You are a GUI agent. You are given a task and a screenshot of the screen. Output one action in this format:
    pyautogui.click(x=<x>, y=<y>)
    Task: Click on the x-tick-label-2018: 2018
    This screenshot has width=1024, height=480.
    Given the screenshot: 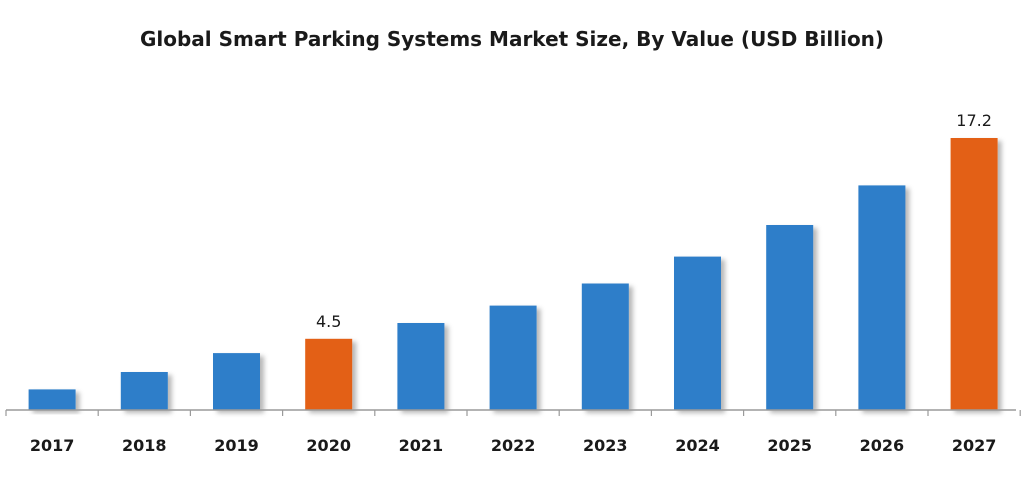 What is the action you would take?
    pyautogui.click(x=144, y=445)
    